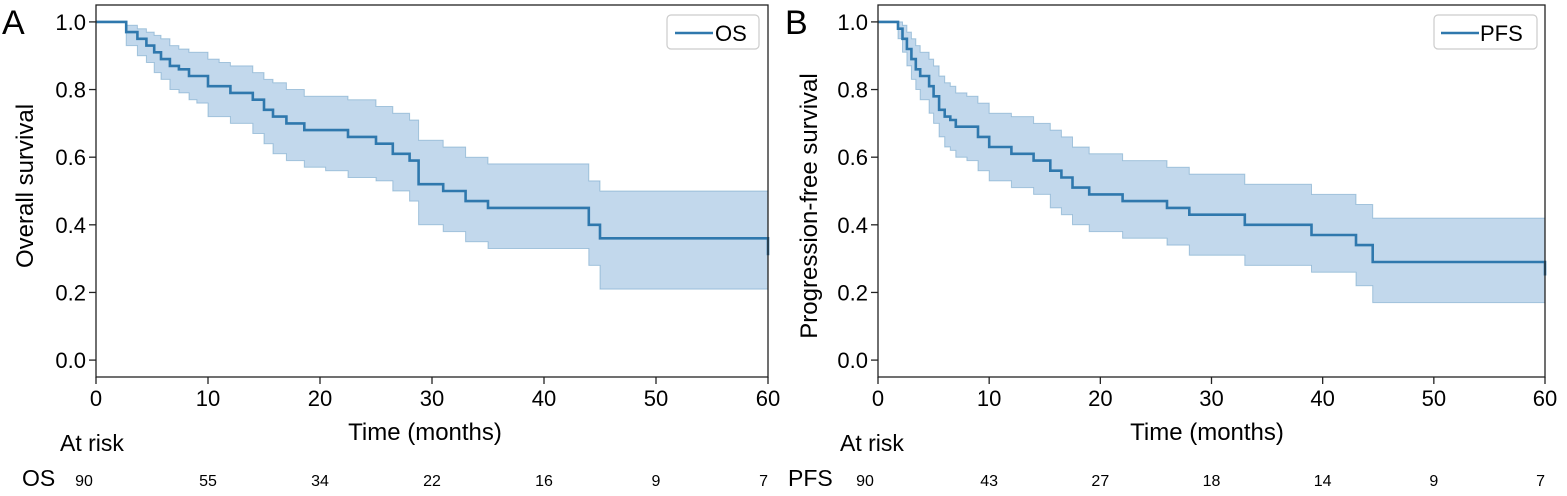  I want to click on panel-a-y-tick-label: 0.8, so click(70, 90).